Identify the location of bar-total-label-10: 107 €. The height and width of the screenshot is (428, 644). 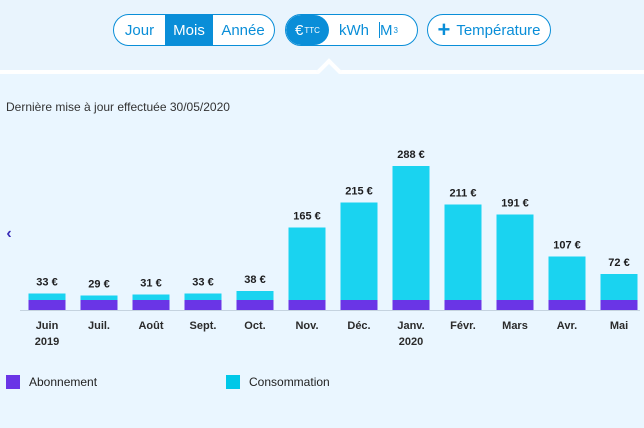
(567, 246).